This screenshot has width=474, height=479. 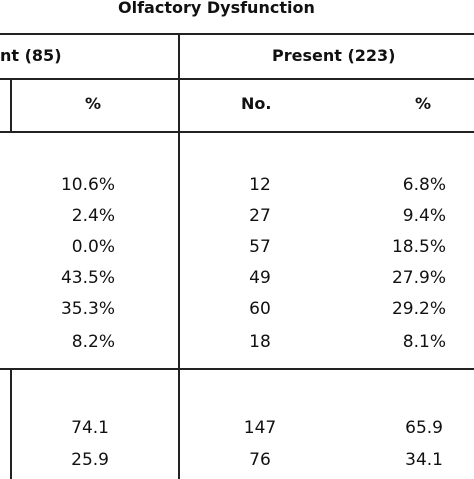 What do you see at coordinates (424, 216) in the screenshot?
I see `table-cell: 9.4%` at bounding box center [424, 216].